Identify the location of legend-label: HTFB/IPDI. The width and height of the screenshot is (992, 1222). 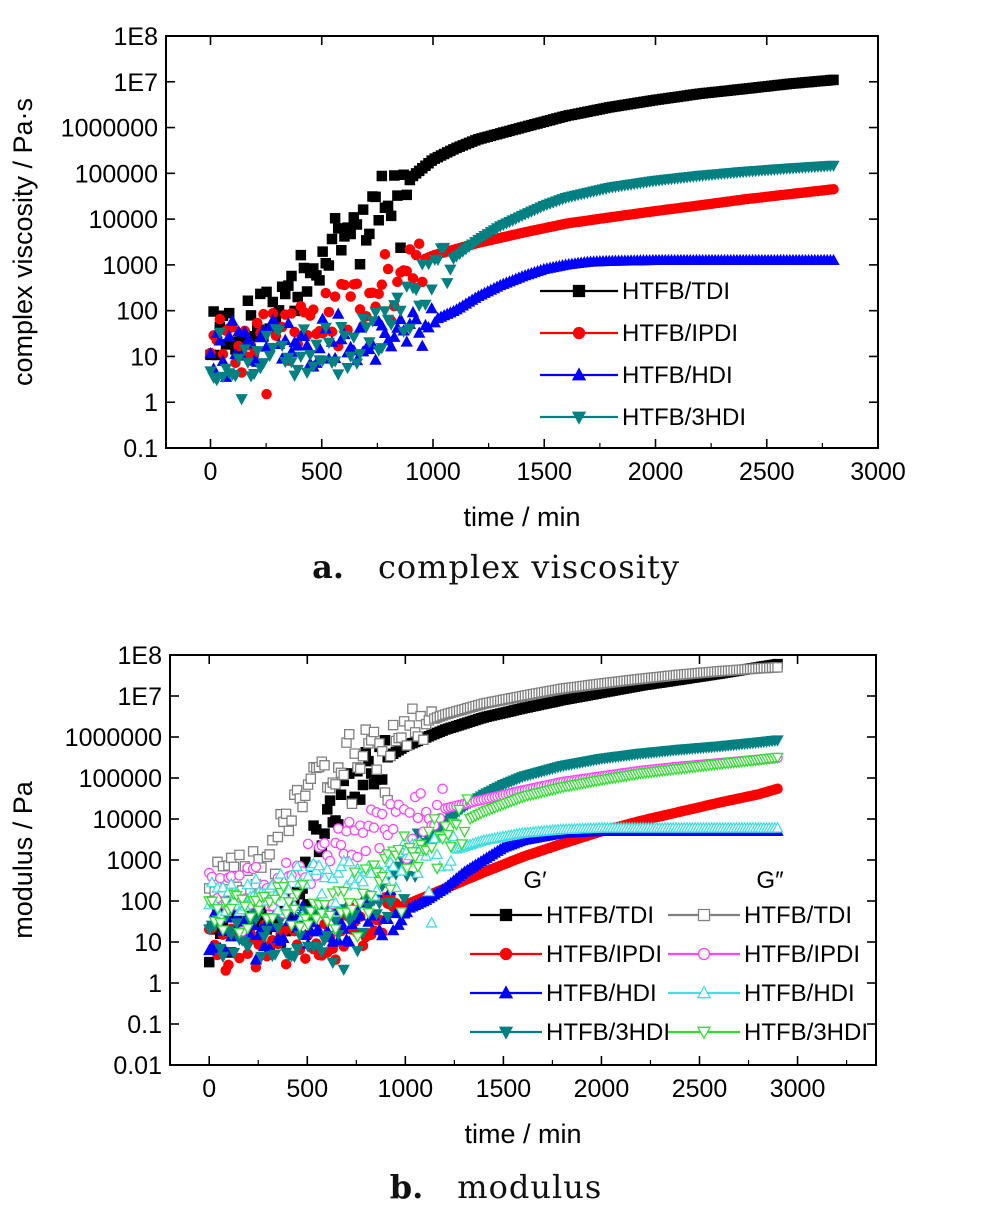
(604, 954).